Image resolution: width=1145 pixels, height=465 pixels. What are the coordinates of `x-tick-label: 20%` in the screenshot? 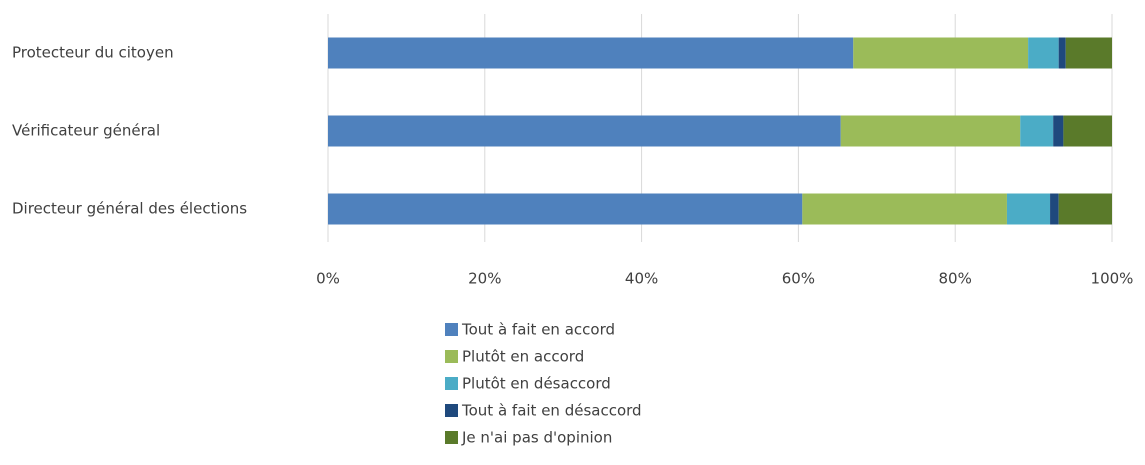 It's located at (484, 279).